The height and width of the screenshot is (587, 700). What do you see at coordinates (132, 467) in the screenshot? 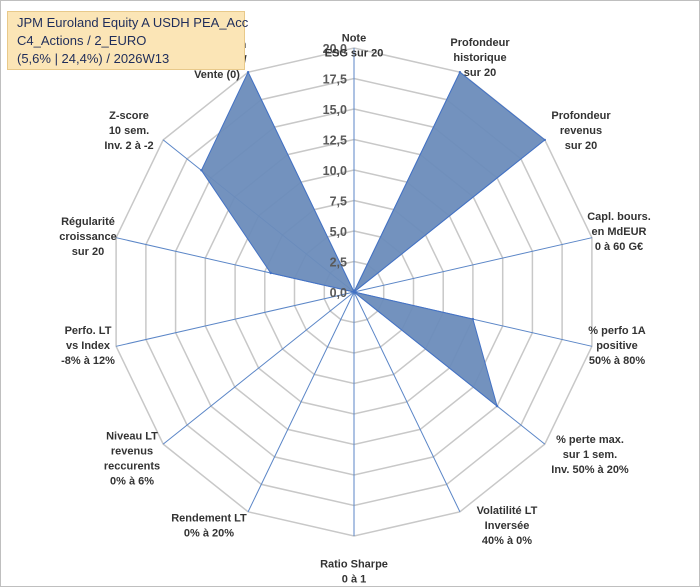
I see `axis-label-line: reccurents` at bounding box center [132, 467].